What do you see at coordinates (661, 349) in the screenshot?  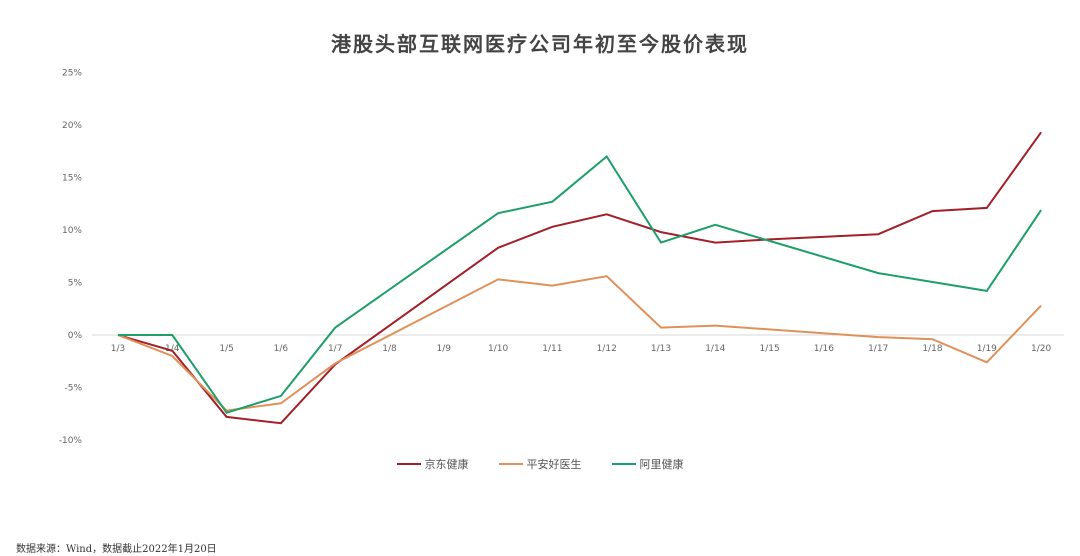 I see `x-tick-label: 1/13` at bounding box center [661, 349].